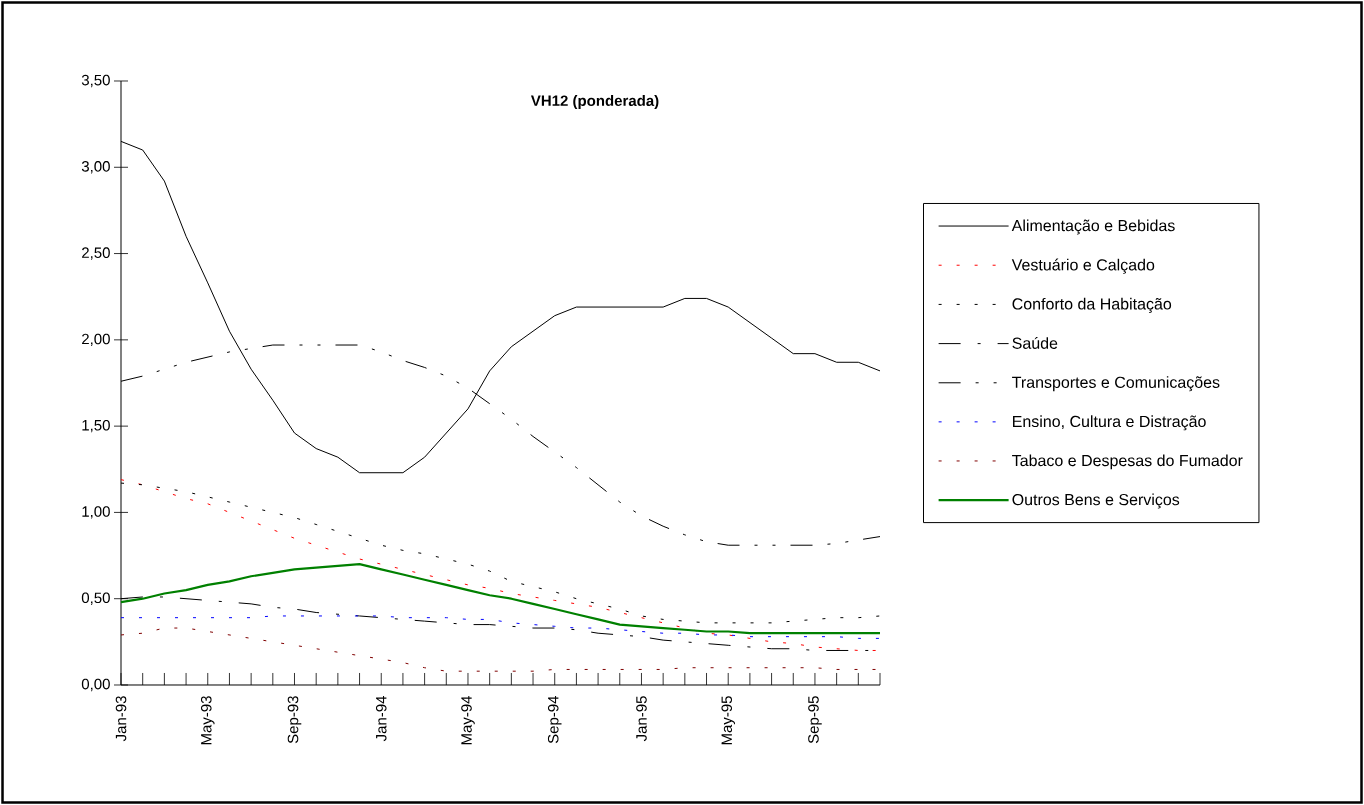 Image resolution: width=1364 pixels, height=805 pixels. Describe the element at coordinates (468, 720) in the screenshot. I see `x-tick-label: May-94` at that location.